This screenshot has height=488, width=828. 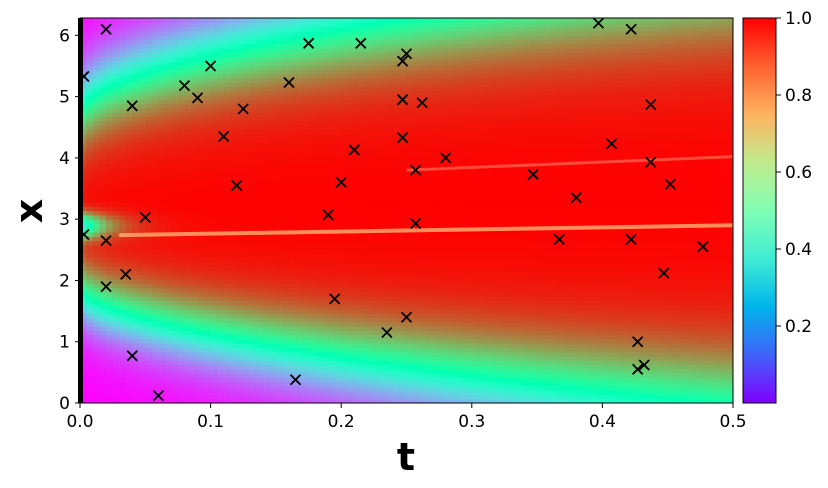 What do you see at coordinates (64, 159) in the screenshot?
I see `y-tick-label: 4` at bounding box center [64, 159].